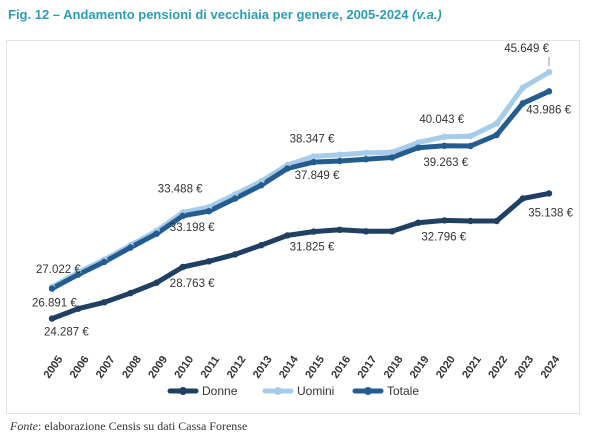 Image resolution: width=596 pixels, height=444 pixels. Describe the element at coordinates (78, 308) in the screenshot. I see `data-point-donne-2006` at that location.